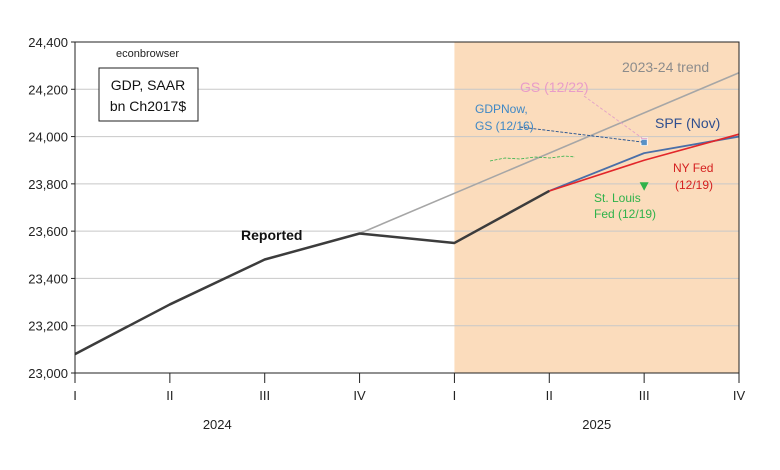  I want to click on point-estimates, so click(644, 164).